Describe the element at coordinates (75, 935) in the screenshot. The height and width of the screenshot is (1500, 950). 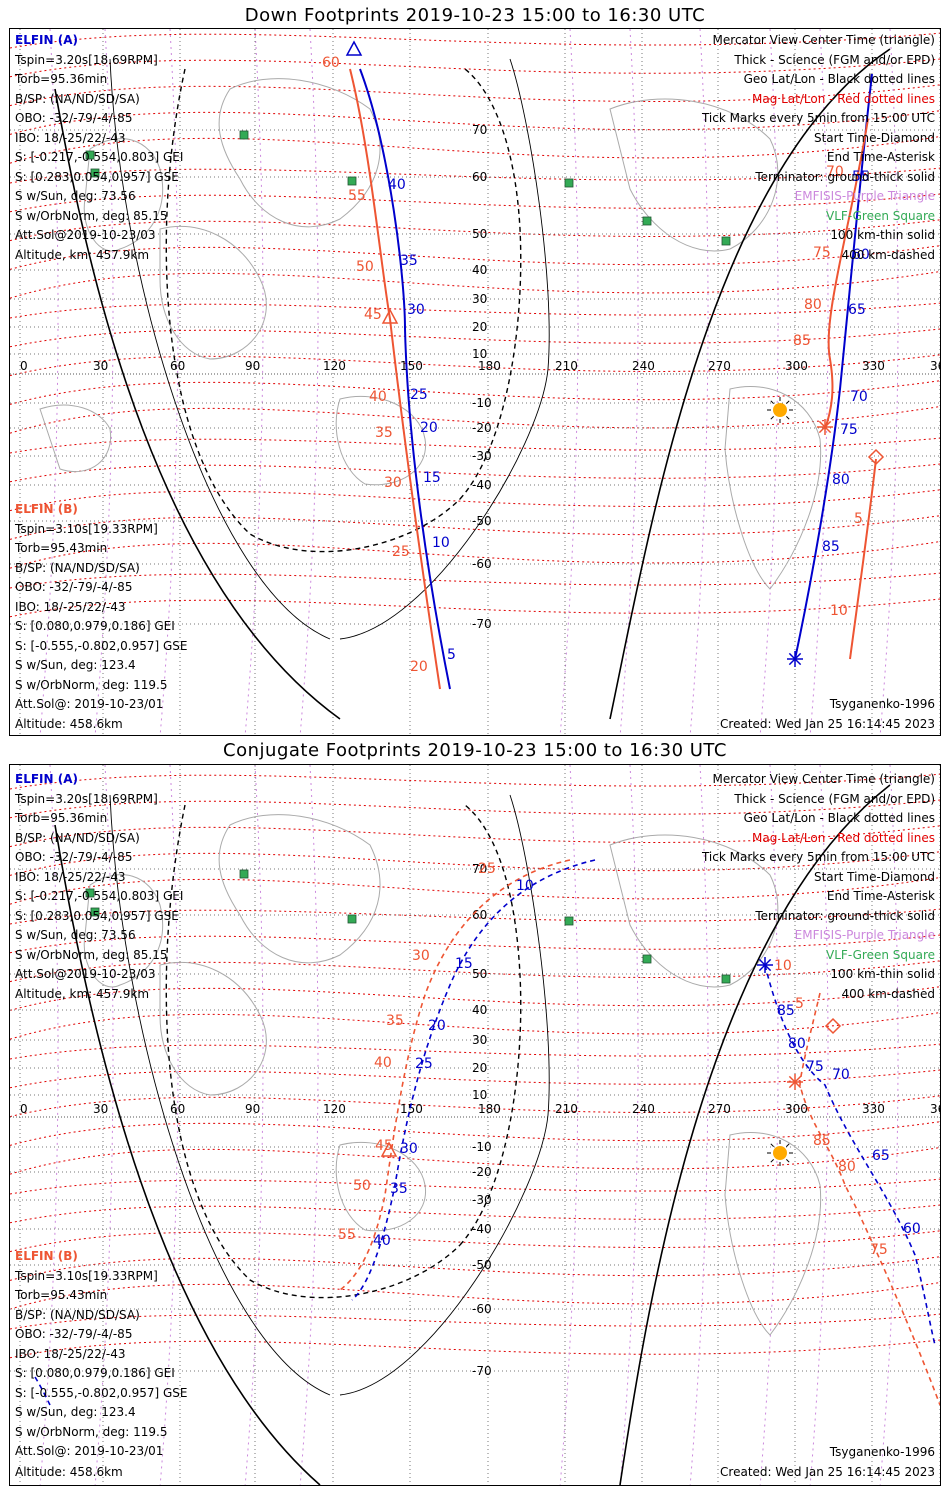
I see `elfin-a-line: S w/Sun, deg: 73.56` at that location.